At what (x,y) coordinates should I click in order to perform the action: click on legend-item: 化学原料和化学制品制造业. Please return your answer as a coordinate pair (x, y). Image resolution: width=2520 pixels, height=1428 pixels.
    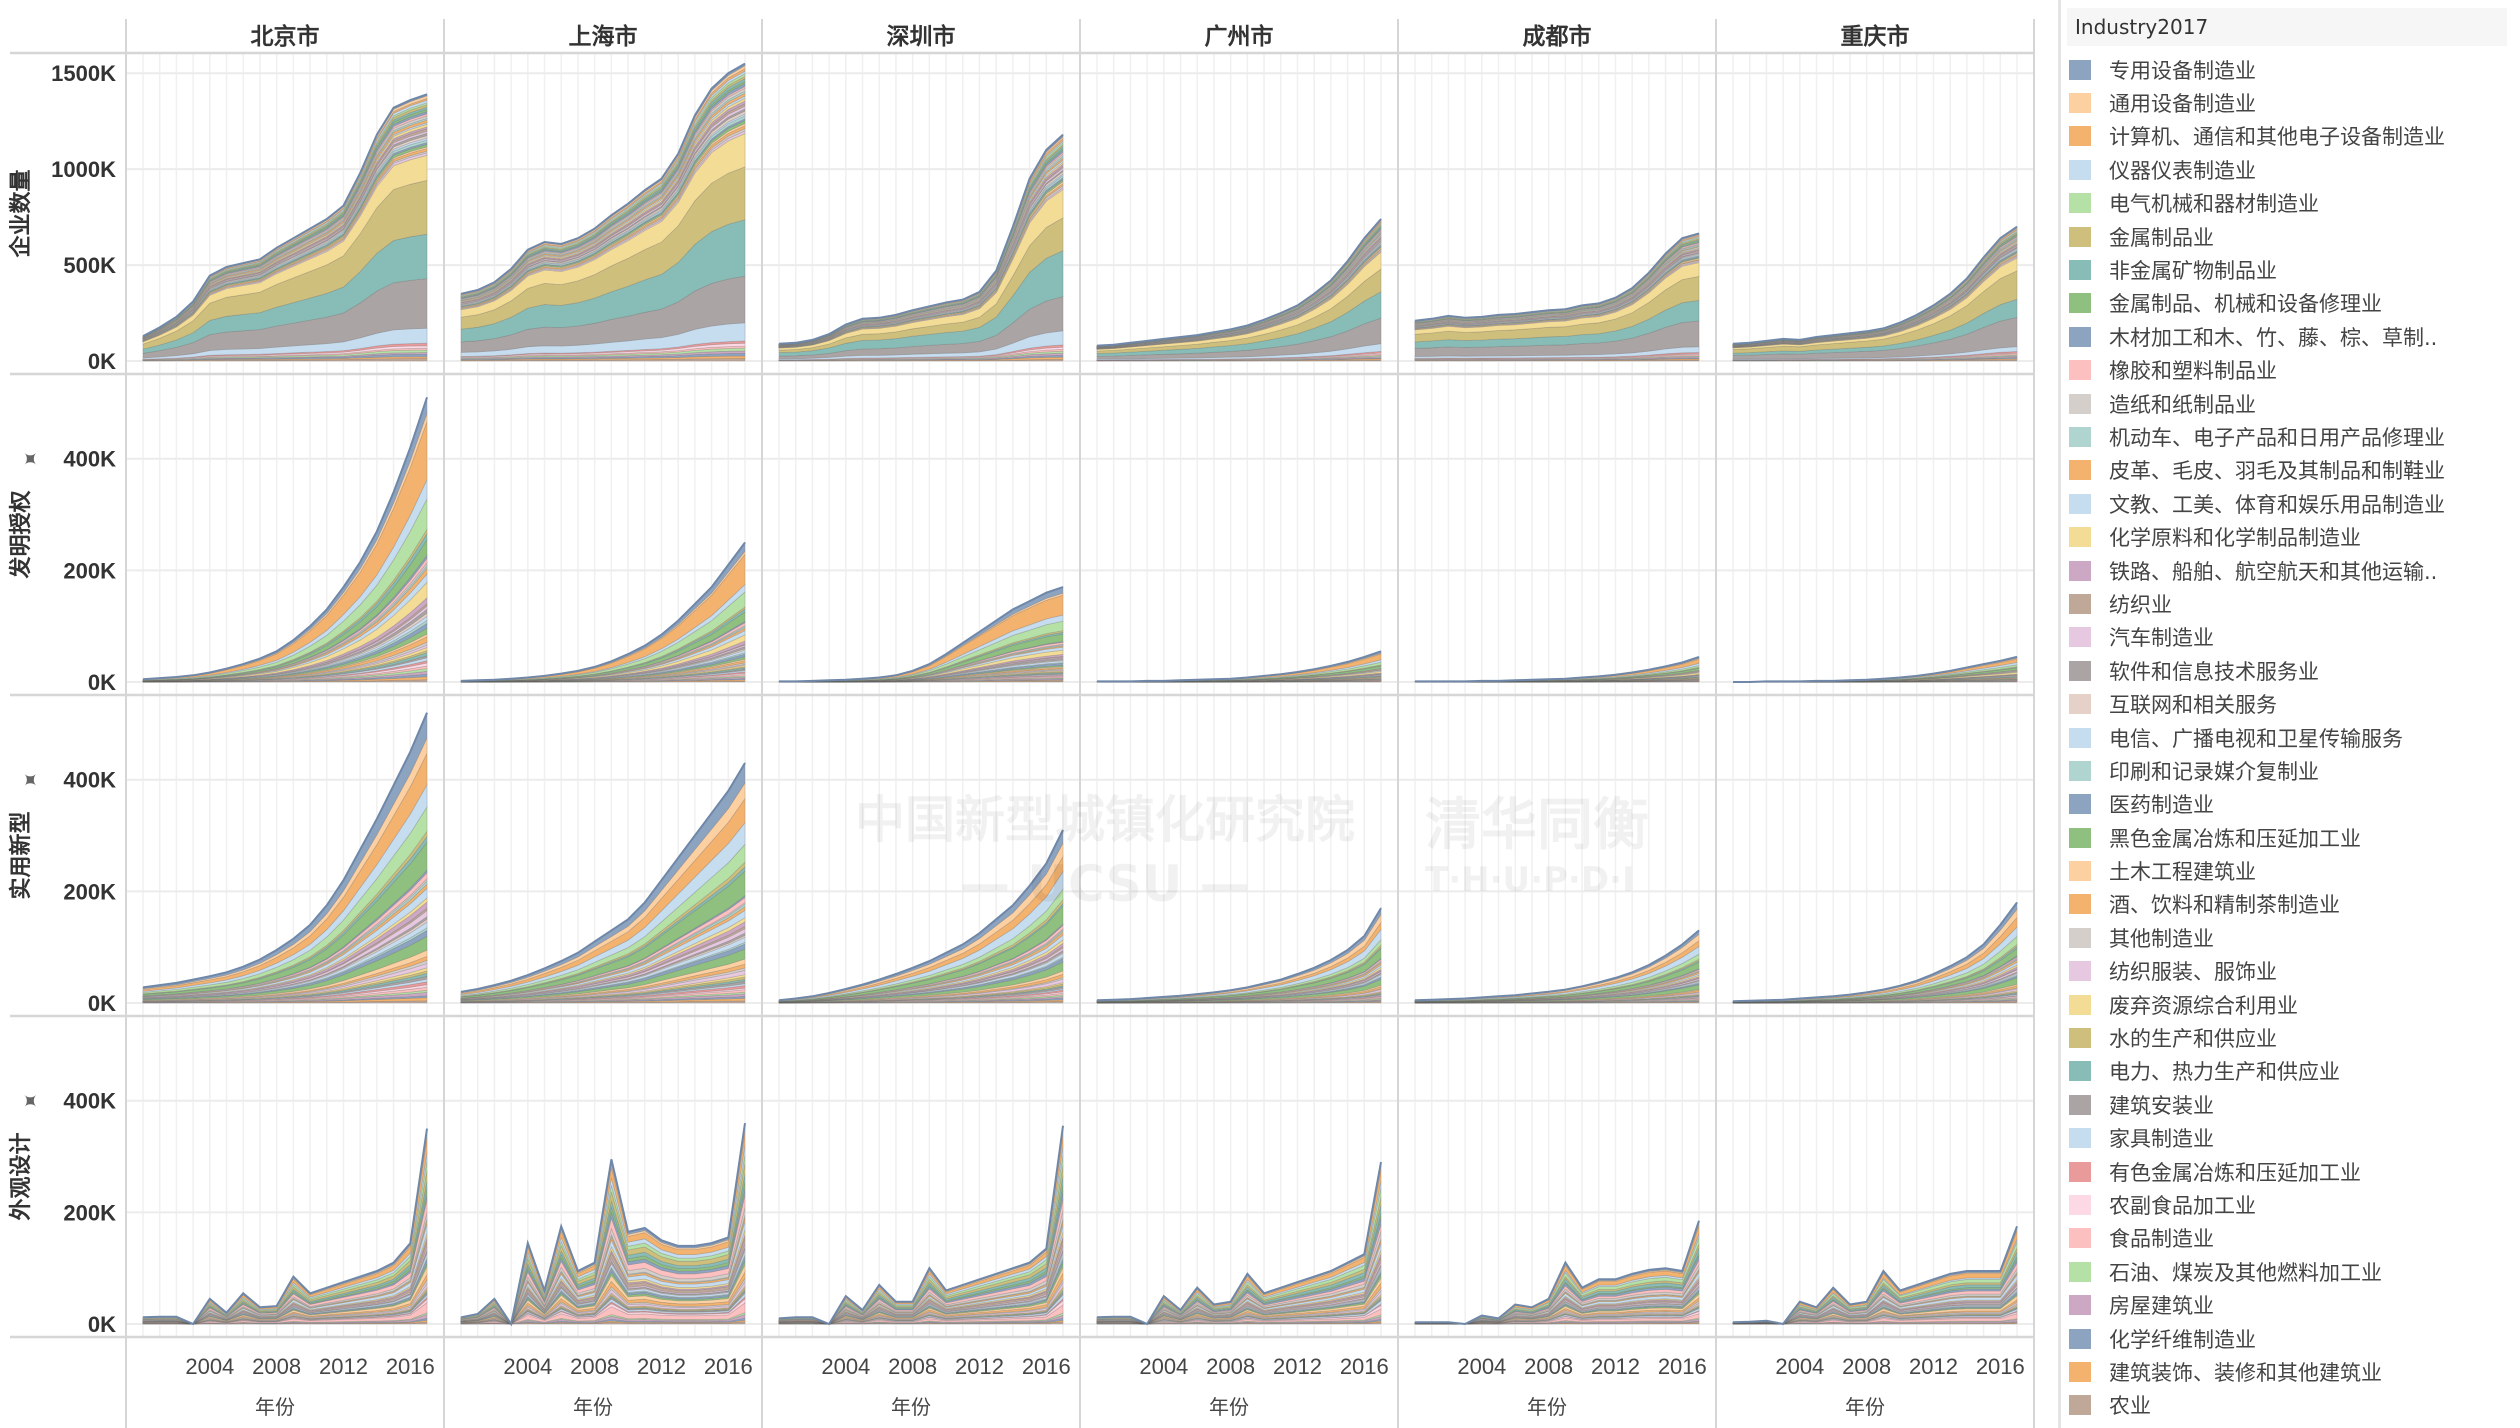
    Looking at the image, I should click on (2257, 536).